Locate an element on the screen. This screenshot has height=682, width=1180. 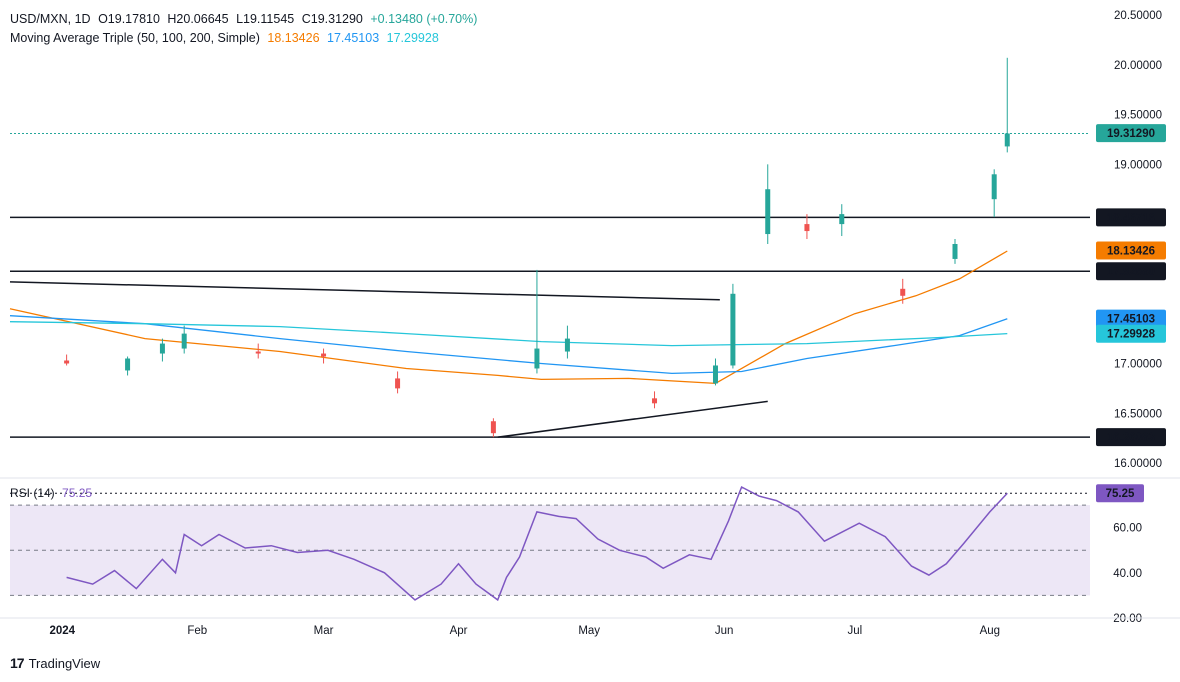
time-tick-label: Aug is located at coordinates (990, 631).